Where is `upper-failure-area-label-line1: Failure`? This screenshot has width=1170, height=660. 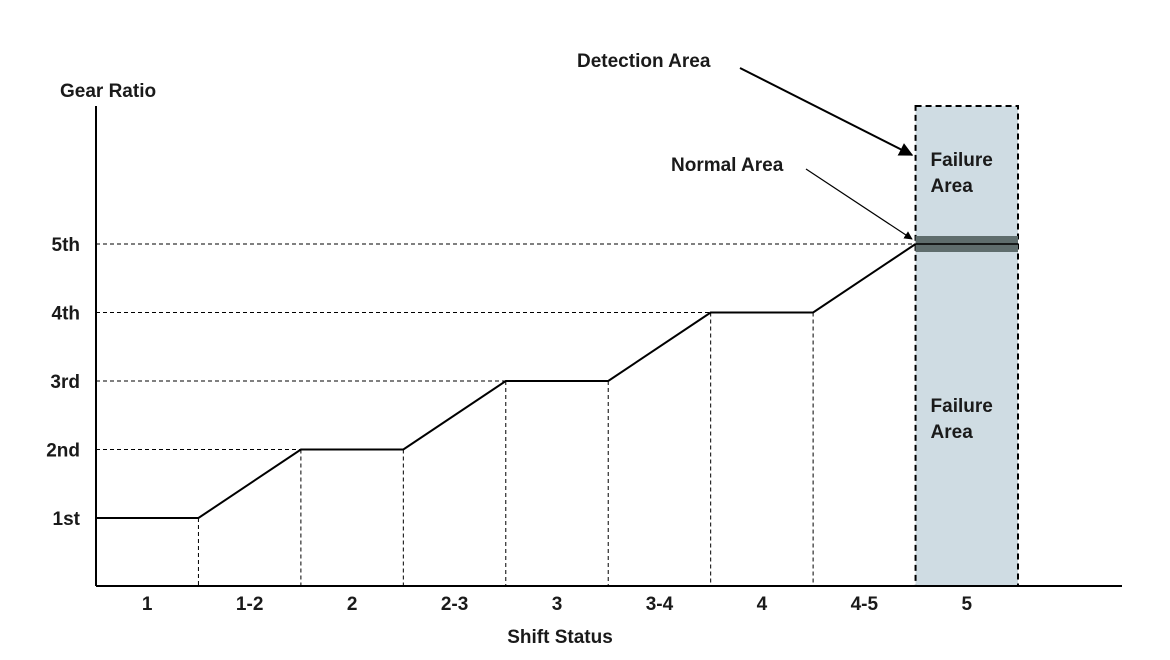 upper-failure-area-label-line1: Failure is located at coordinates (962, 160).